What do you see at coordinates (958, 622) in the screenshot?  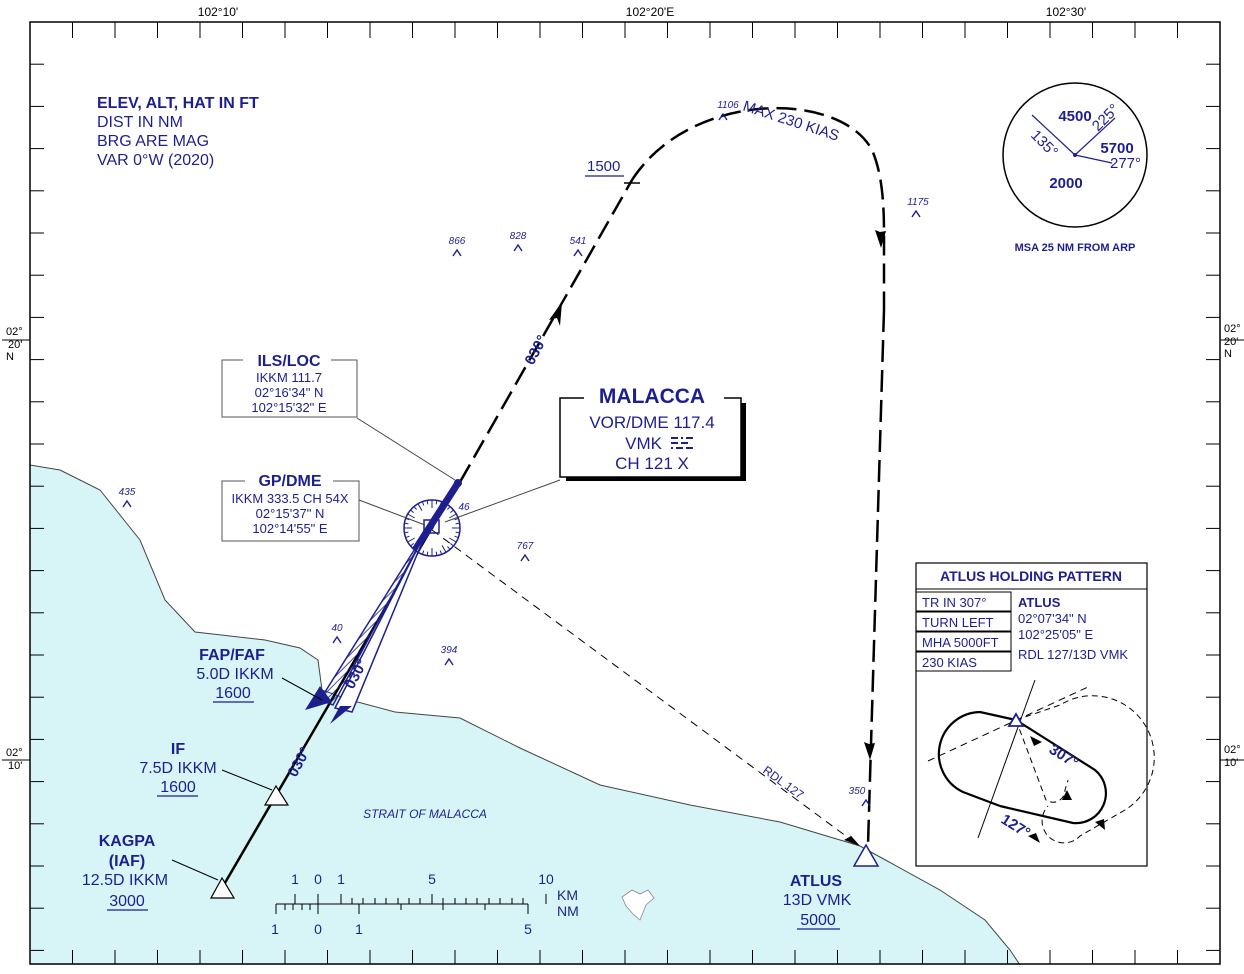 I see `holding-turn: TURN LEFT` at bounding box center [958, 622].